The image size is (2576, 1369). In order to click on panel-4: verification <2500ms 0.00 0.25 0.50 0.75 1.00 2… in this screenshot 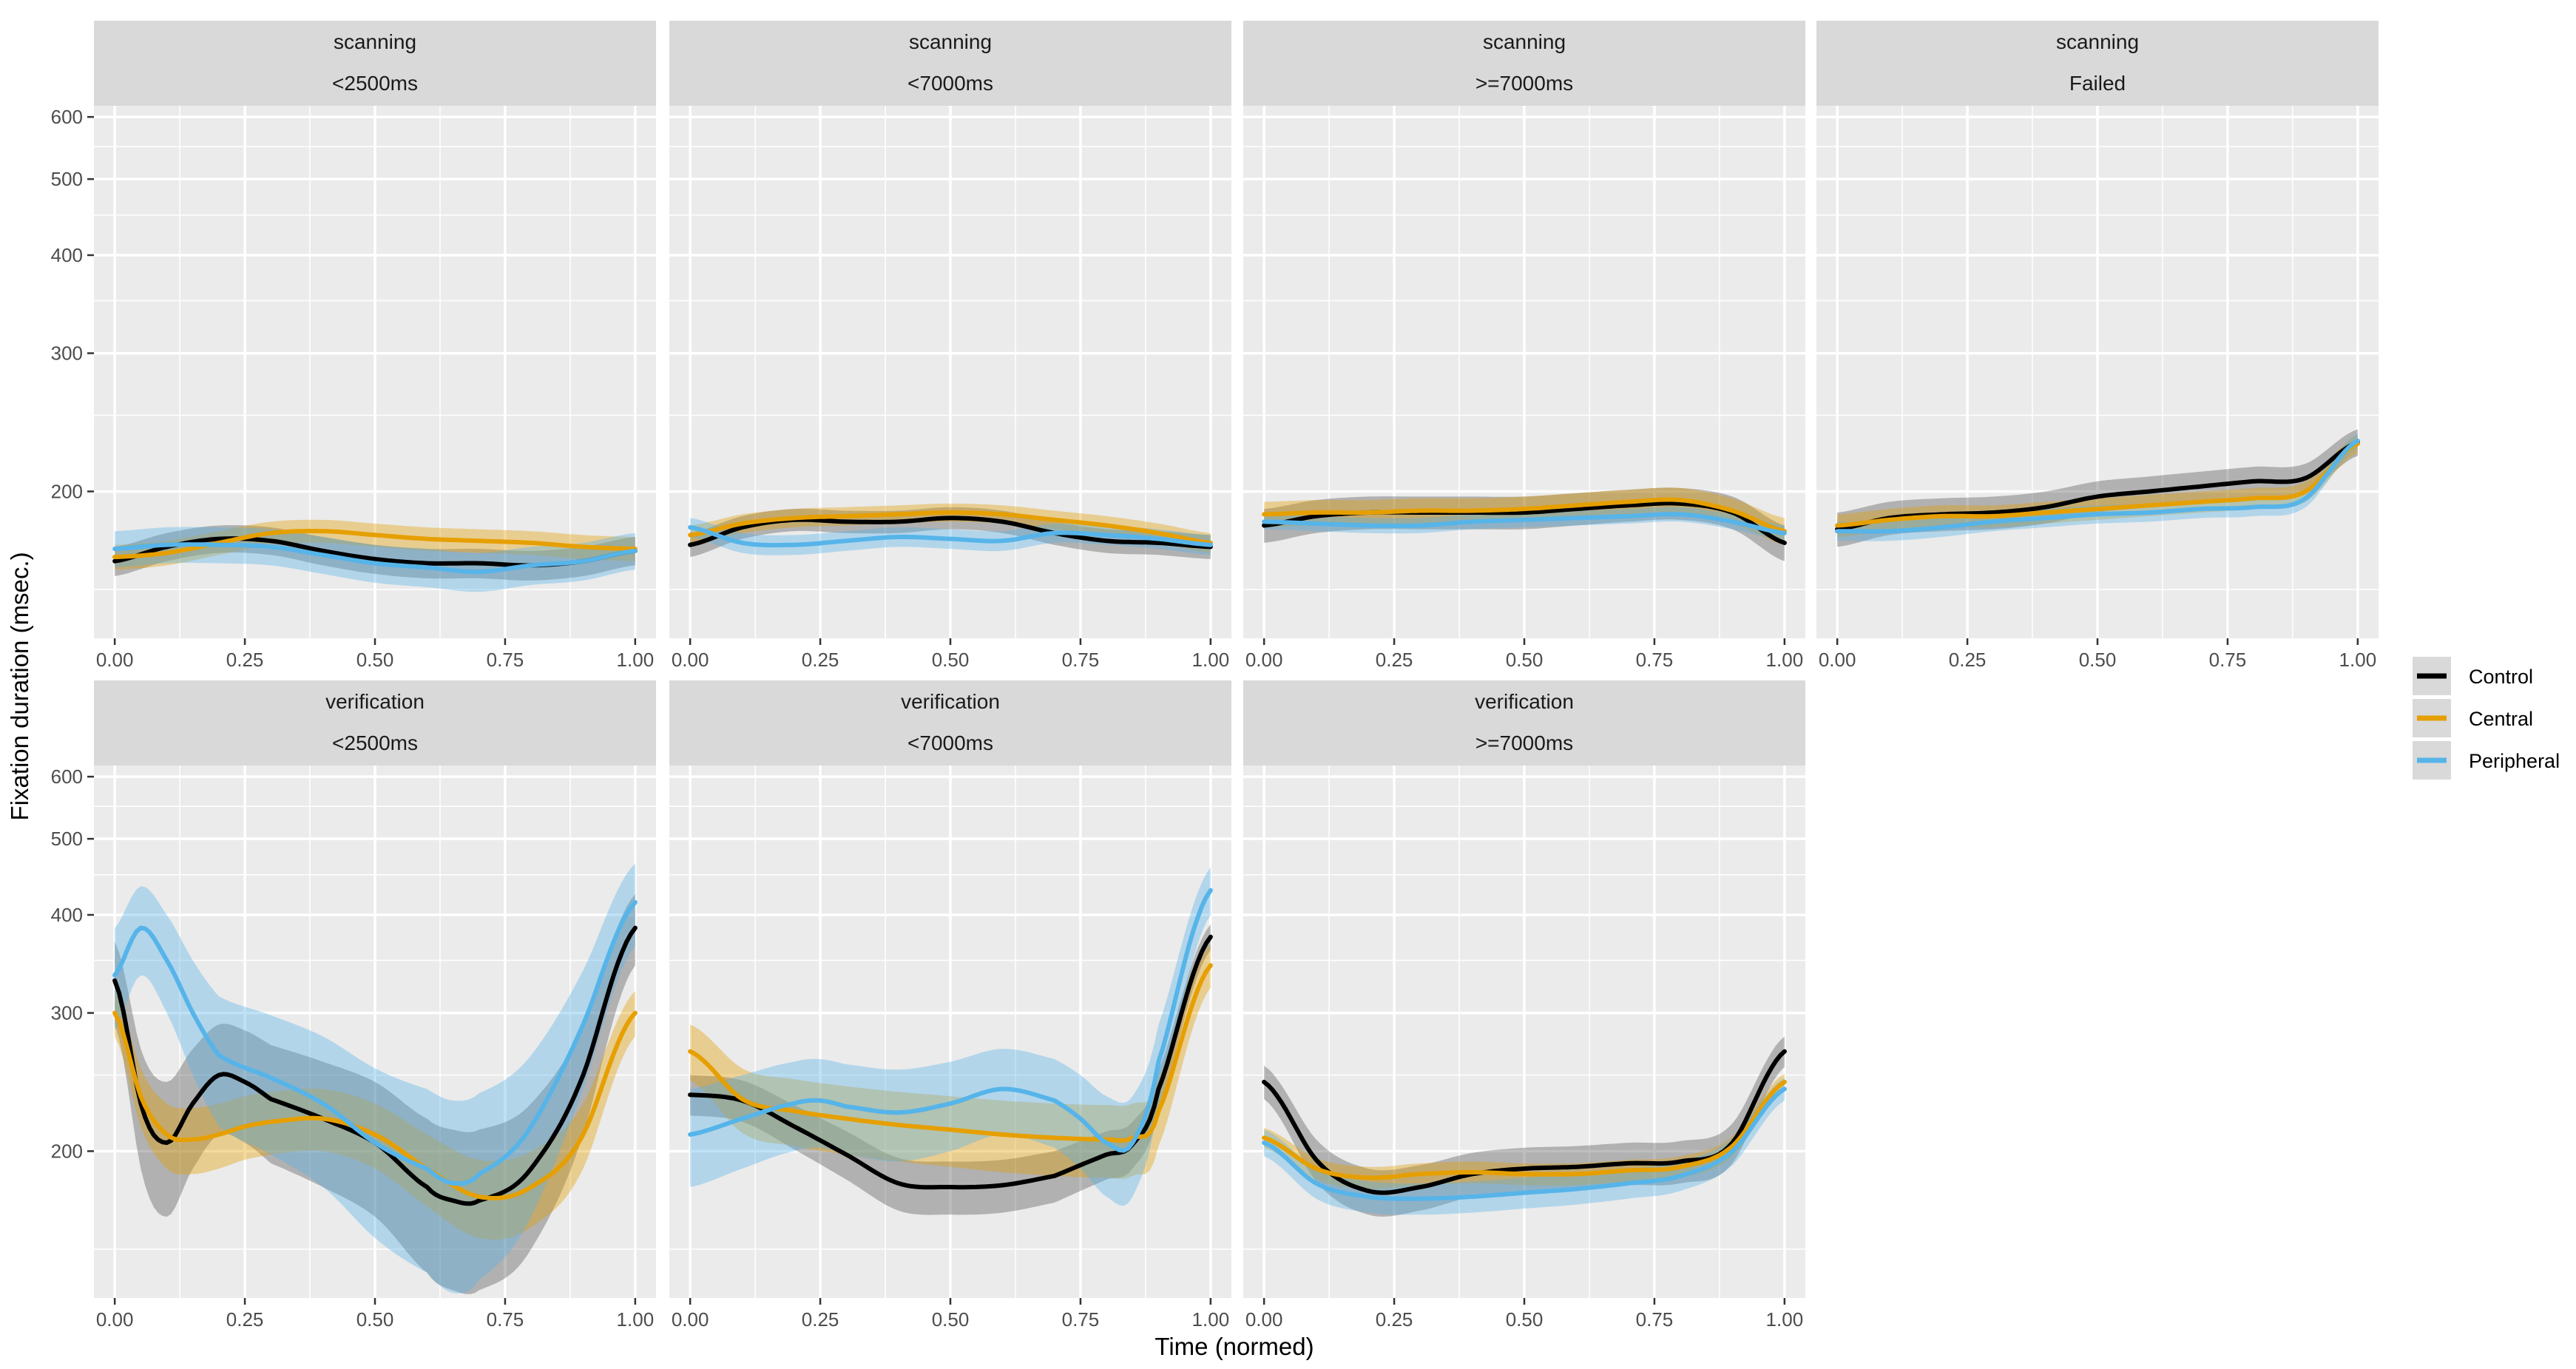, I will do `click(353, 1005)`.